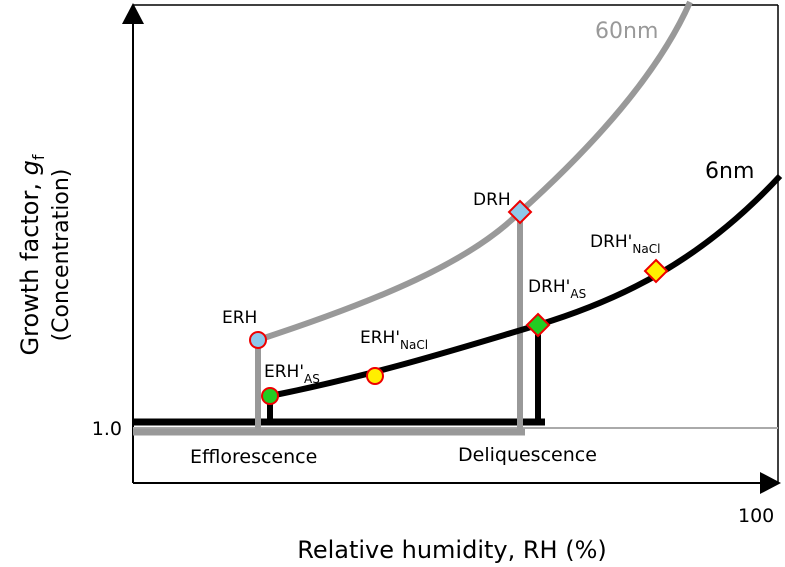 The image size is (785, 567). I want to click on label-symbol: g, so click(30, 167).